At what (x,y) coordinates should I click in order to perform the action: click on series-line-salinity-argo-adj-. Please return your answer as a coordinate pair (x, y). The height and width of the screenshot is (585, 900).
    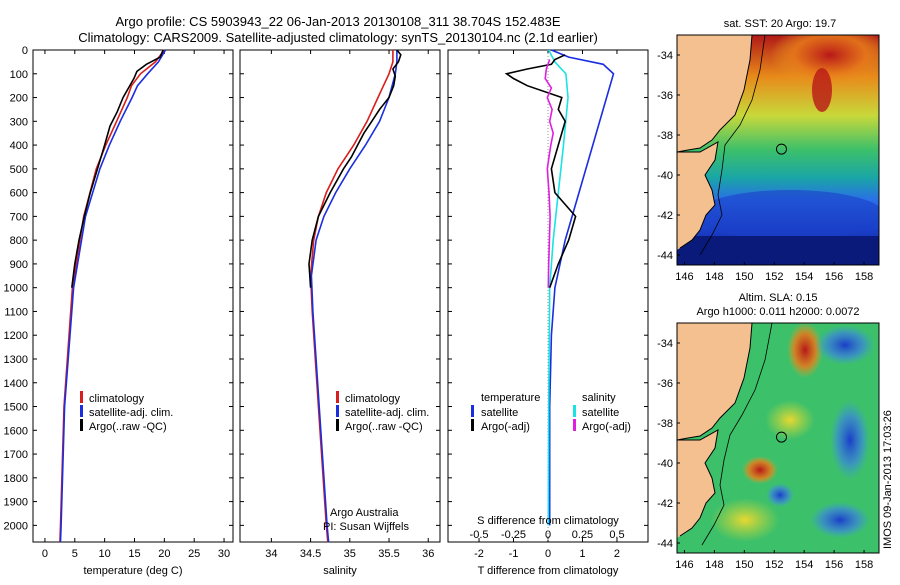
    Looking at the image, I should click on (549, 173).